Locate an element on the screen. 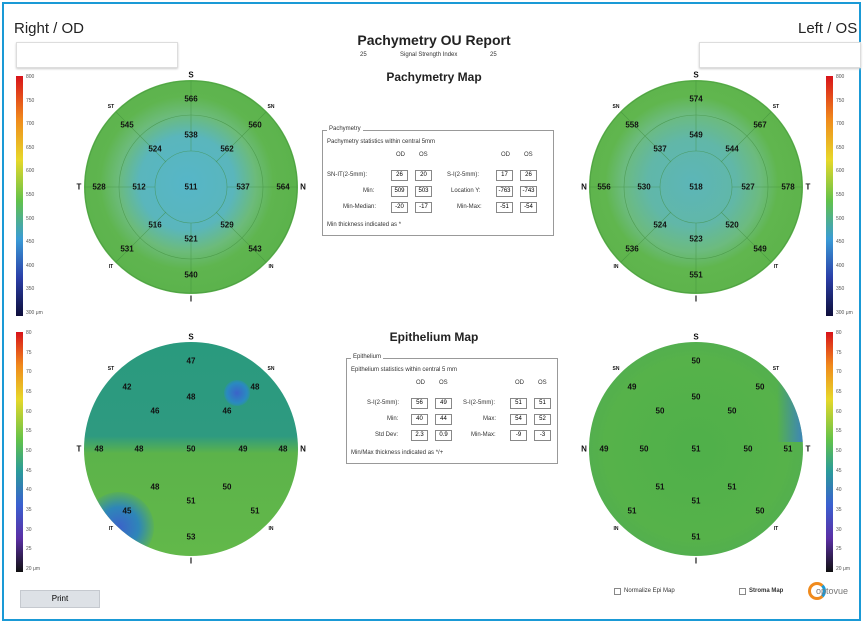  od-epithelium-map is located at coordinates (191, 449).